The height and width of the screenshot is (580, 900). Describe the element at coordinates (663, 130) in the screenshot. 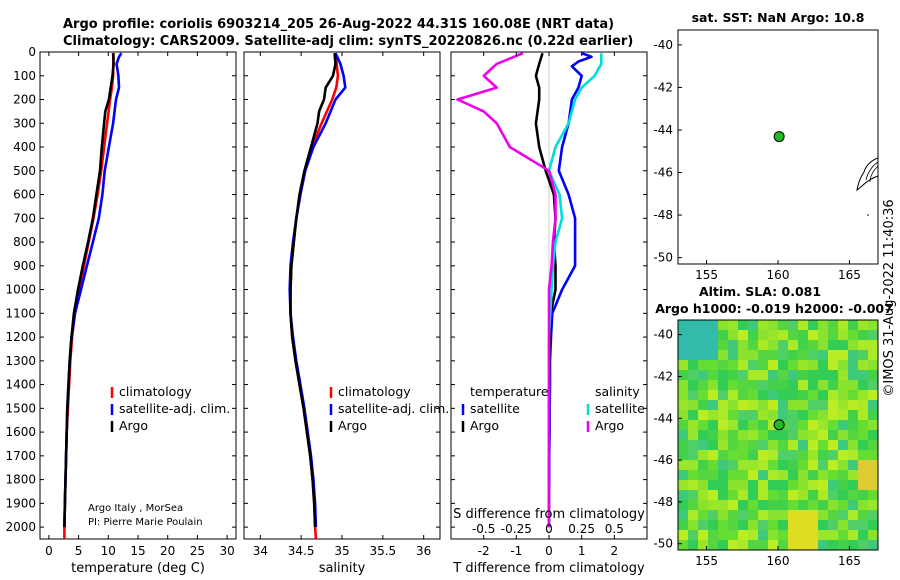

I see `map-y-tick-label: -44` at that location.